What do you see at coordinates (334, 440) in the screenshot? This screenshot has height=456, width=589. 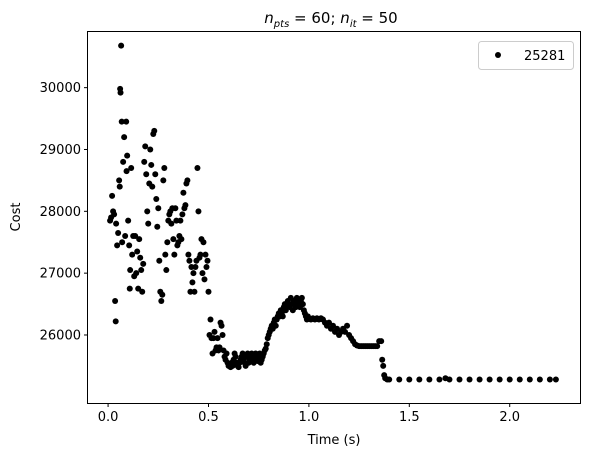 I see `x-axis-label: Time (s)` at bounding box center [334, 440].